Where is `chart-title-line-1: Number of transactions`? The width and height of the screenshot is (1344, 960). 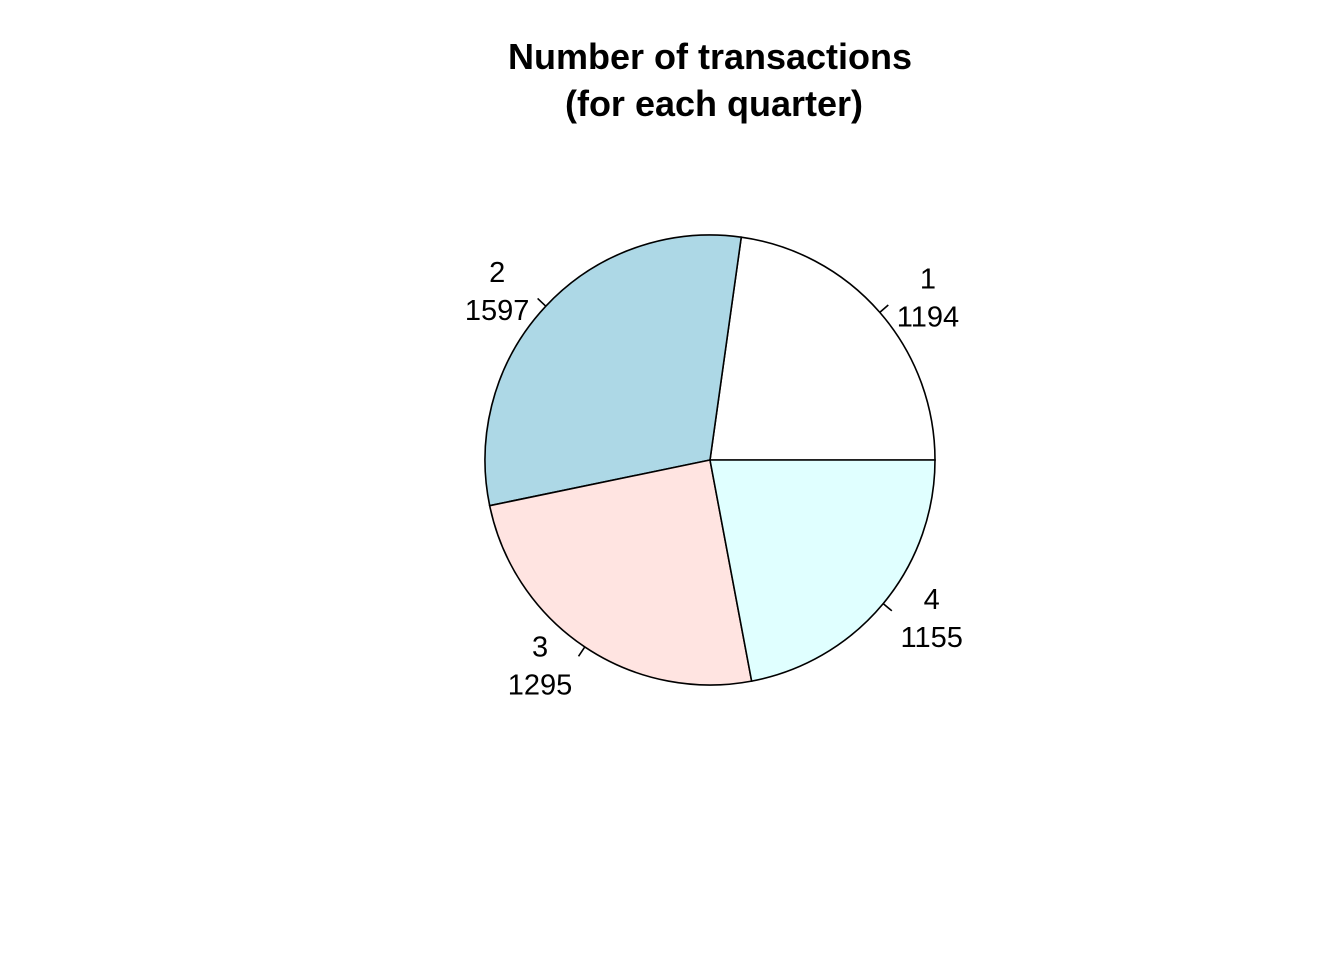
chart-title-line-1: Number of transactions is located at coordinates (710, 56).